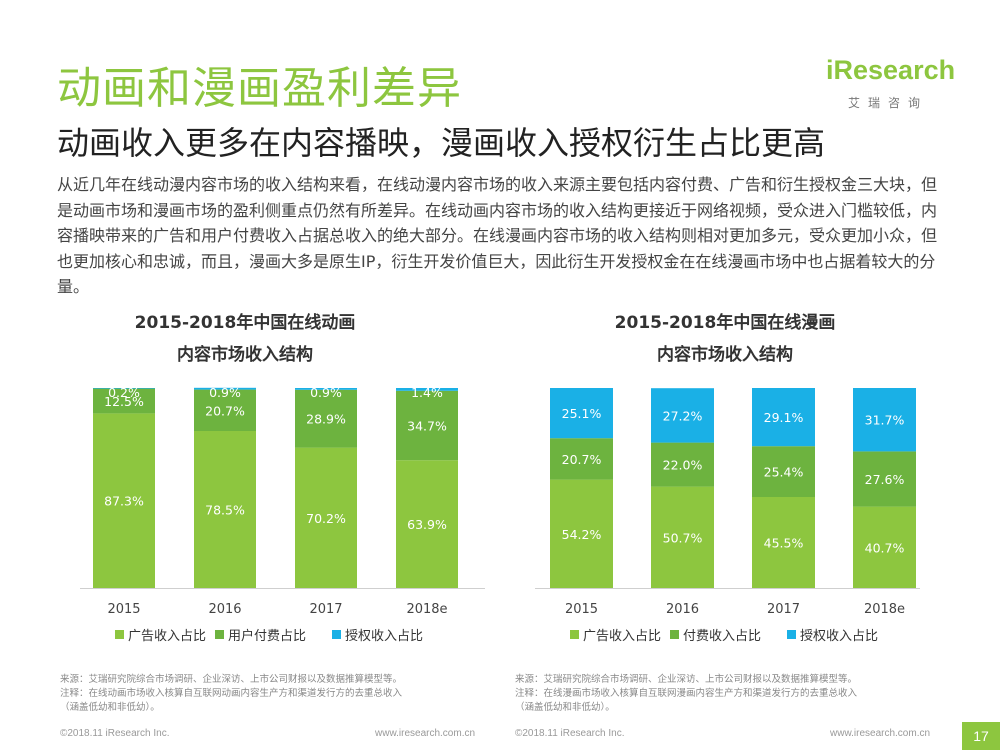  What do you see at coordinates (891, 70) in the screenshot?
I see `logo-word: iResearch` at bounding box center [891, 70].